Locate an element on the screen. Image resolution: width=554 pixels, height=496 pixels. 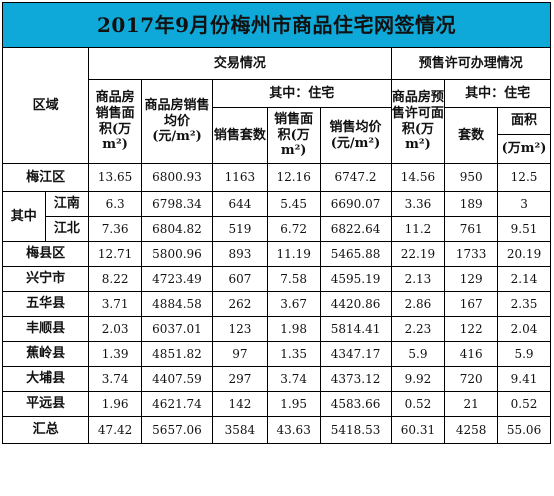
cell-res-price: 5814.41 is located at coordinates (355, 329).